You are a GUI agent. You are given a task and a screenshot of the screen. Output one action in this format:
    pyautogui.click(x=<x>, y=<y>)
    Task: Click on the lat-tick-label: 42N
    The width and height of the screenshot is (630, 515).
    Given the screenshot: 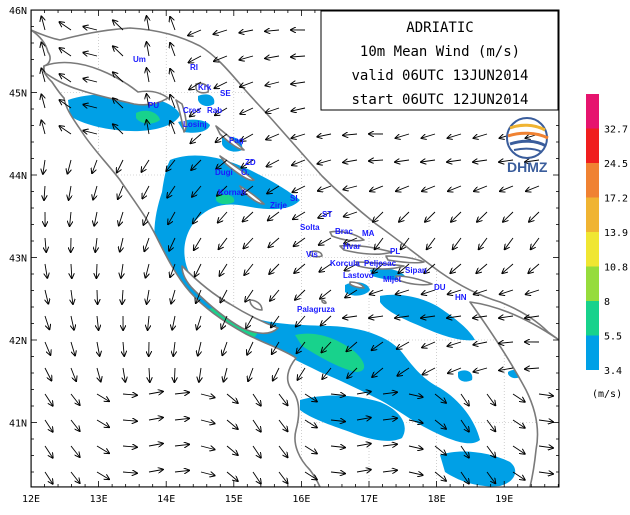 What is the action you would take?
    pyautogui.click(x=18, y=341)
    